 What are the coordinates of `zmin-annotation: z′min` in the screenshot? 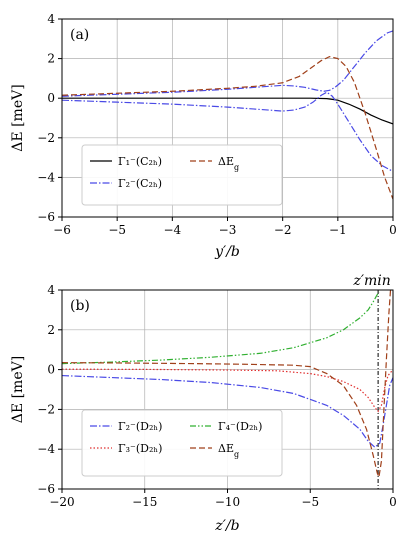 It's located at (371, 281).